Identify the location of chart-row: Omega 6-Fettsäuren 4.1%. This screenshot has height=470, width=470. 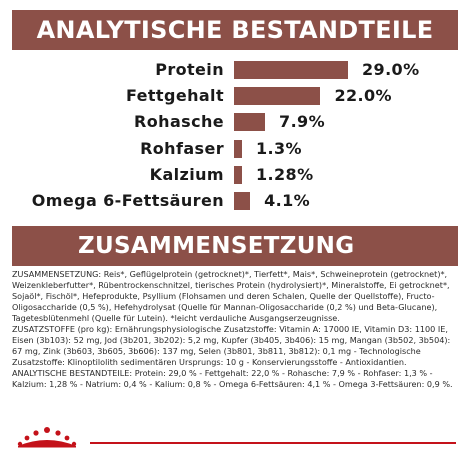
(235, 201).